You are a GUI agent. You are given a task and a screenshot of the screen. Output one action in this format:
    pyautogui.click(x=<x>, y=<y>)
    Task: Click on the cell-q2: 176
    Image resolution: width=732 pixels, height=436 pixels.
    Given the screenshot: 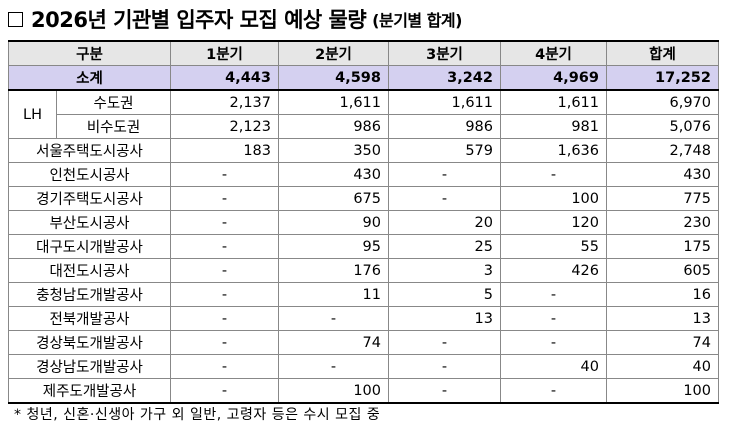 What is the action you would take?
    pyautogui.click(x=333, y=270)
    